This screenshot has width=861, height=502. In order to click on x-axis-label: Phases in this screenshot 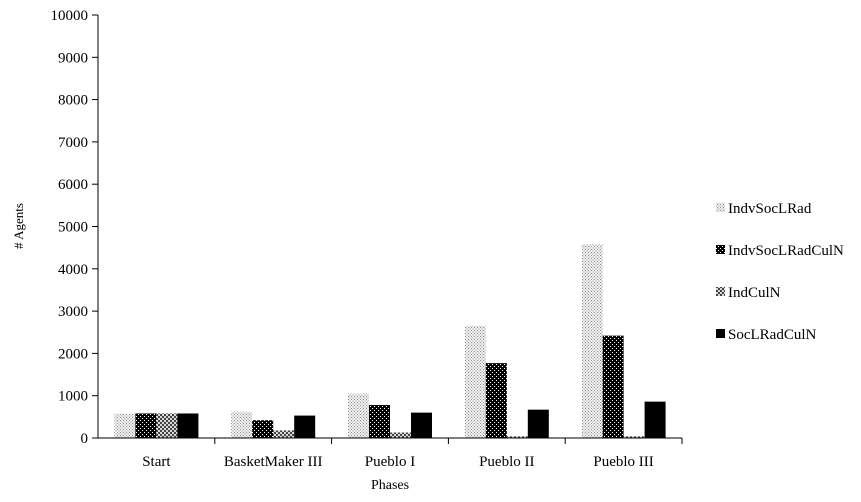, I will do `click(390, 485)`.